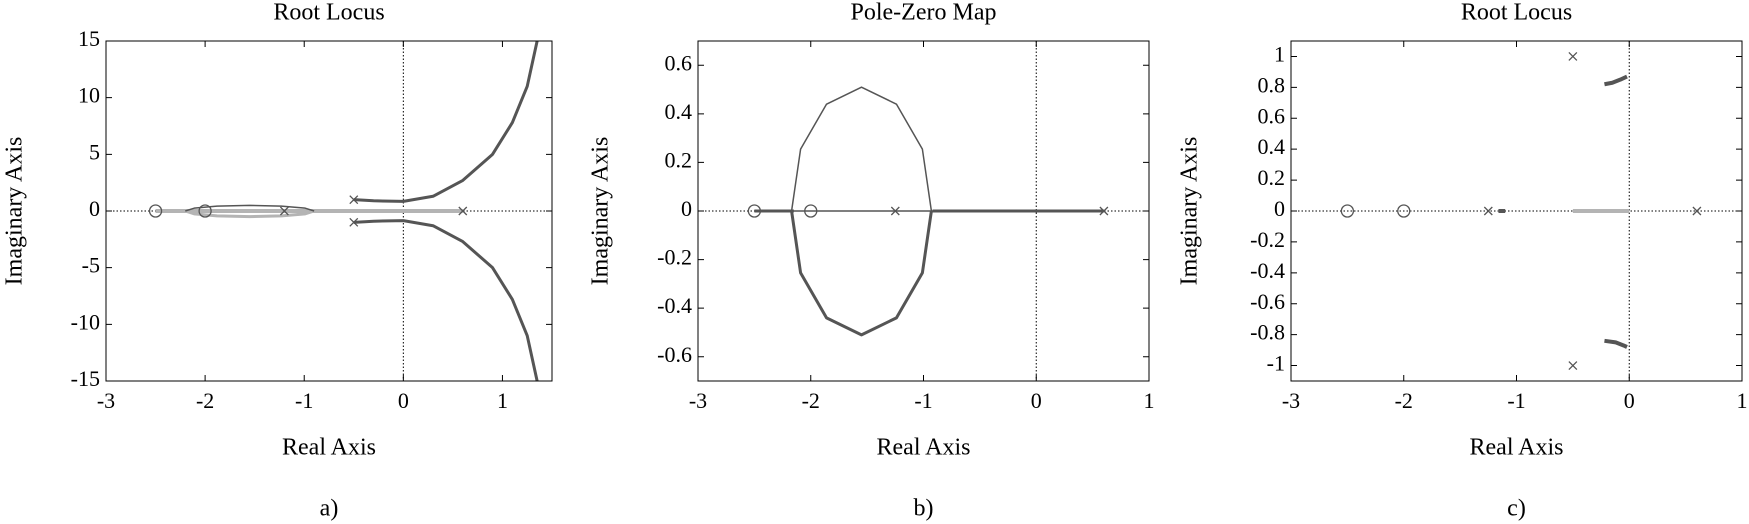 This screenshot has height=524, width=1749. What do you see at coordinates (85, 378) in the screenshot?
I see `y-tick-label: -15` at bounding box center [85, 378].